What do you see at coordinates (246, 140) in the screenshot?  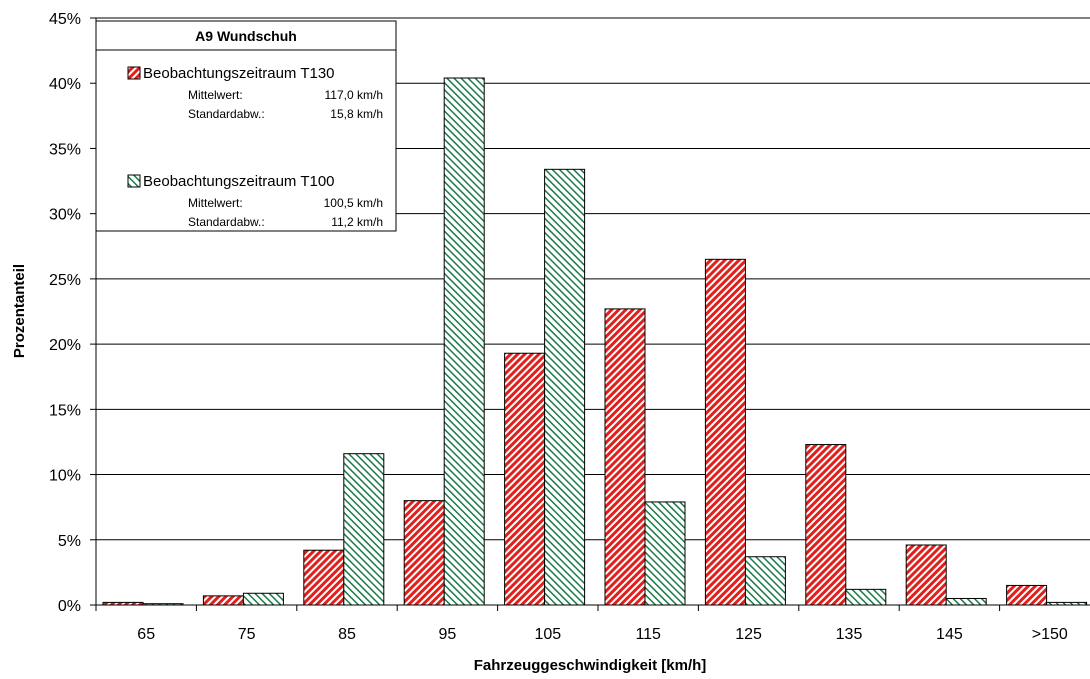 I see `legend-box` at bounding box center [246, 140].